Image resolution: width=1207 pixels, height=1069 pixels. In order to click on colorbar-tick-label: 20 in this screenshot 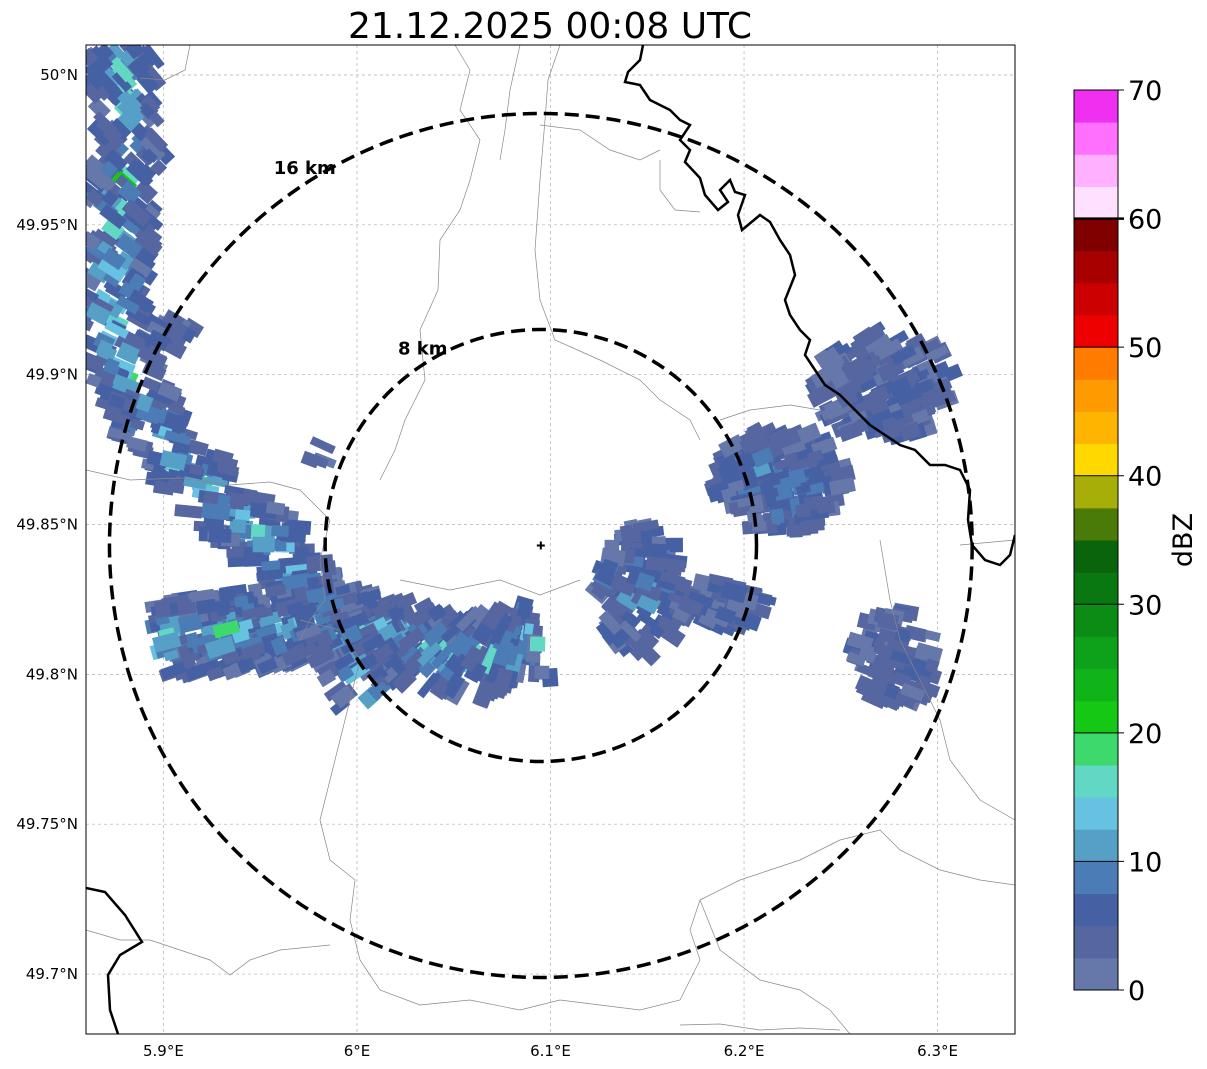, I will do `click(1145, 734)`.